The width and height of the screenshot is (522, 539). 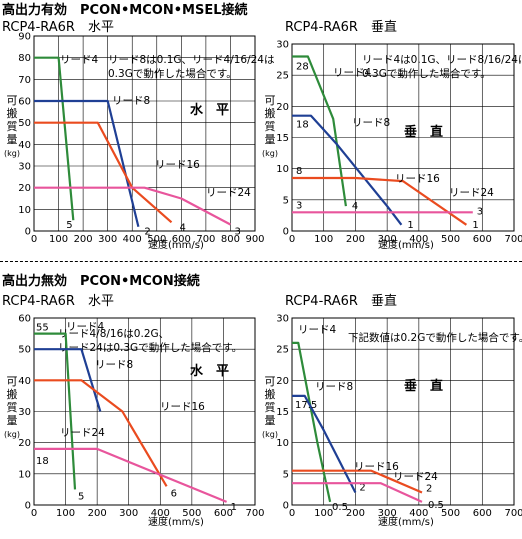 I want to click on chart-note-line: リード4/8/16は0.2G、, so click(x=113, y=334).